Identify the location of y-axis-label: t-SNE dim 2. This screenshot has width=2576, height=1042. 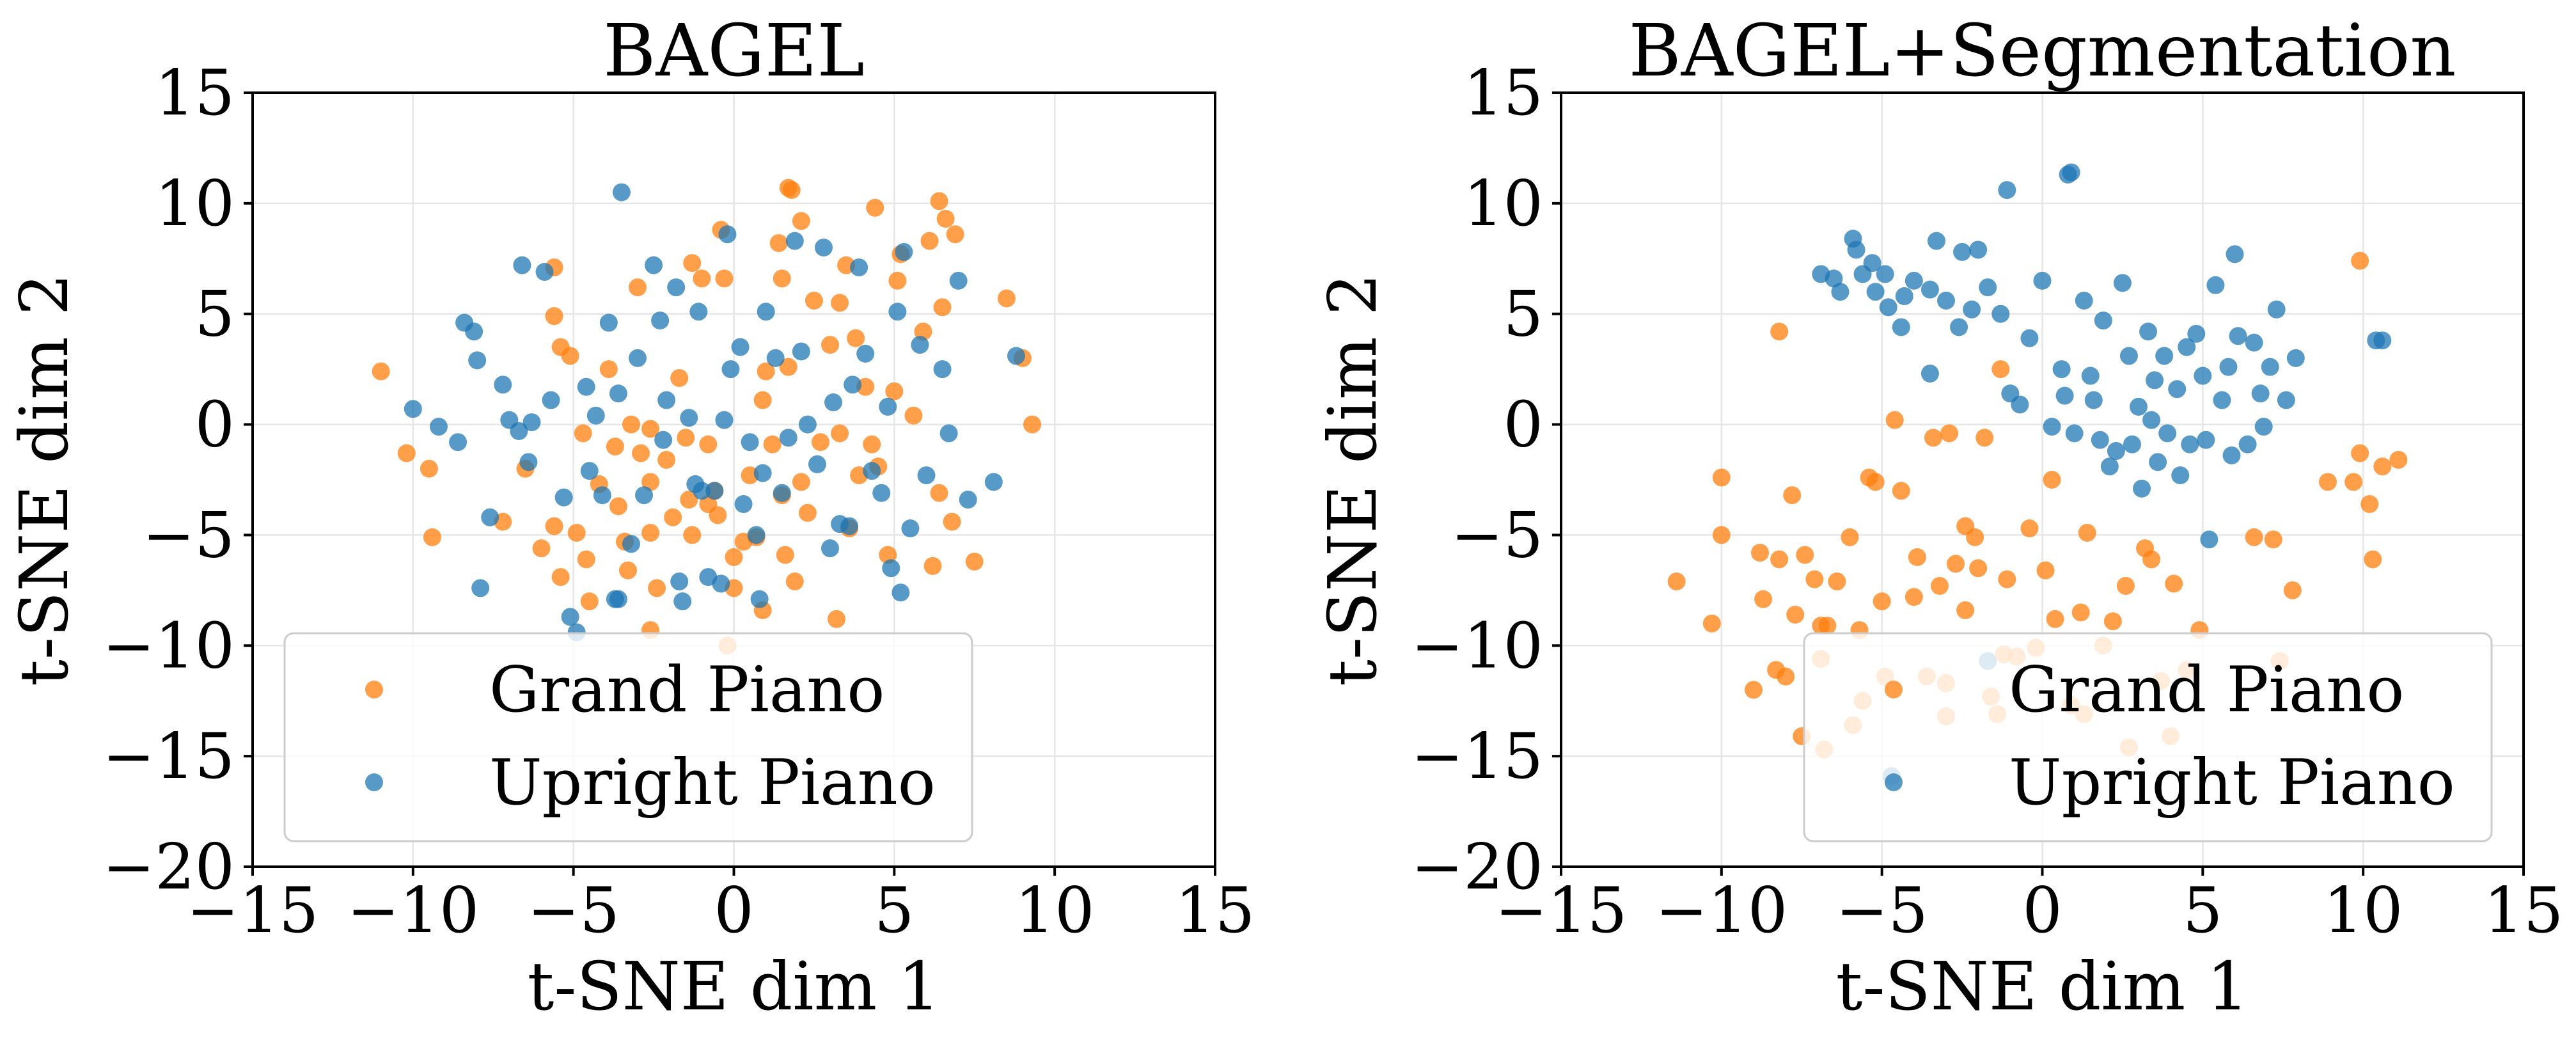
(44, 480).